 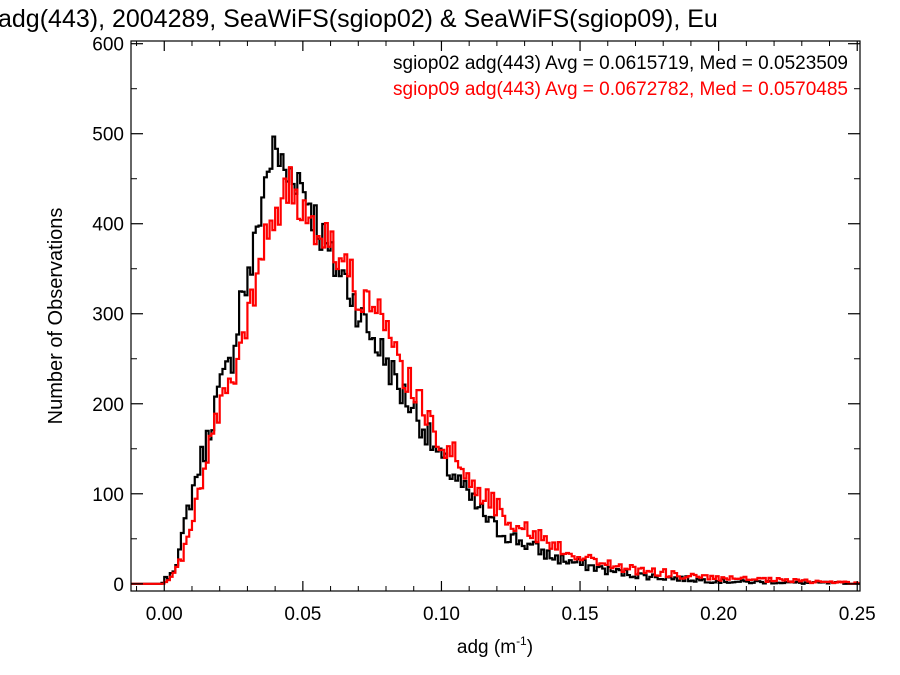 What do you see at coordinates (108, 495) in the screenshot?
I see `y-tick-label: 100` at bounding box center [108, 495].